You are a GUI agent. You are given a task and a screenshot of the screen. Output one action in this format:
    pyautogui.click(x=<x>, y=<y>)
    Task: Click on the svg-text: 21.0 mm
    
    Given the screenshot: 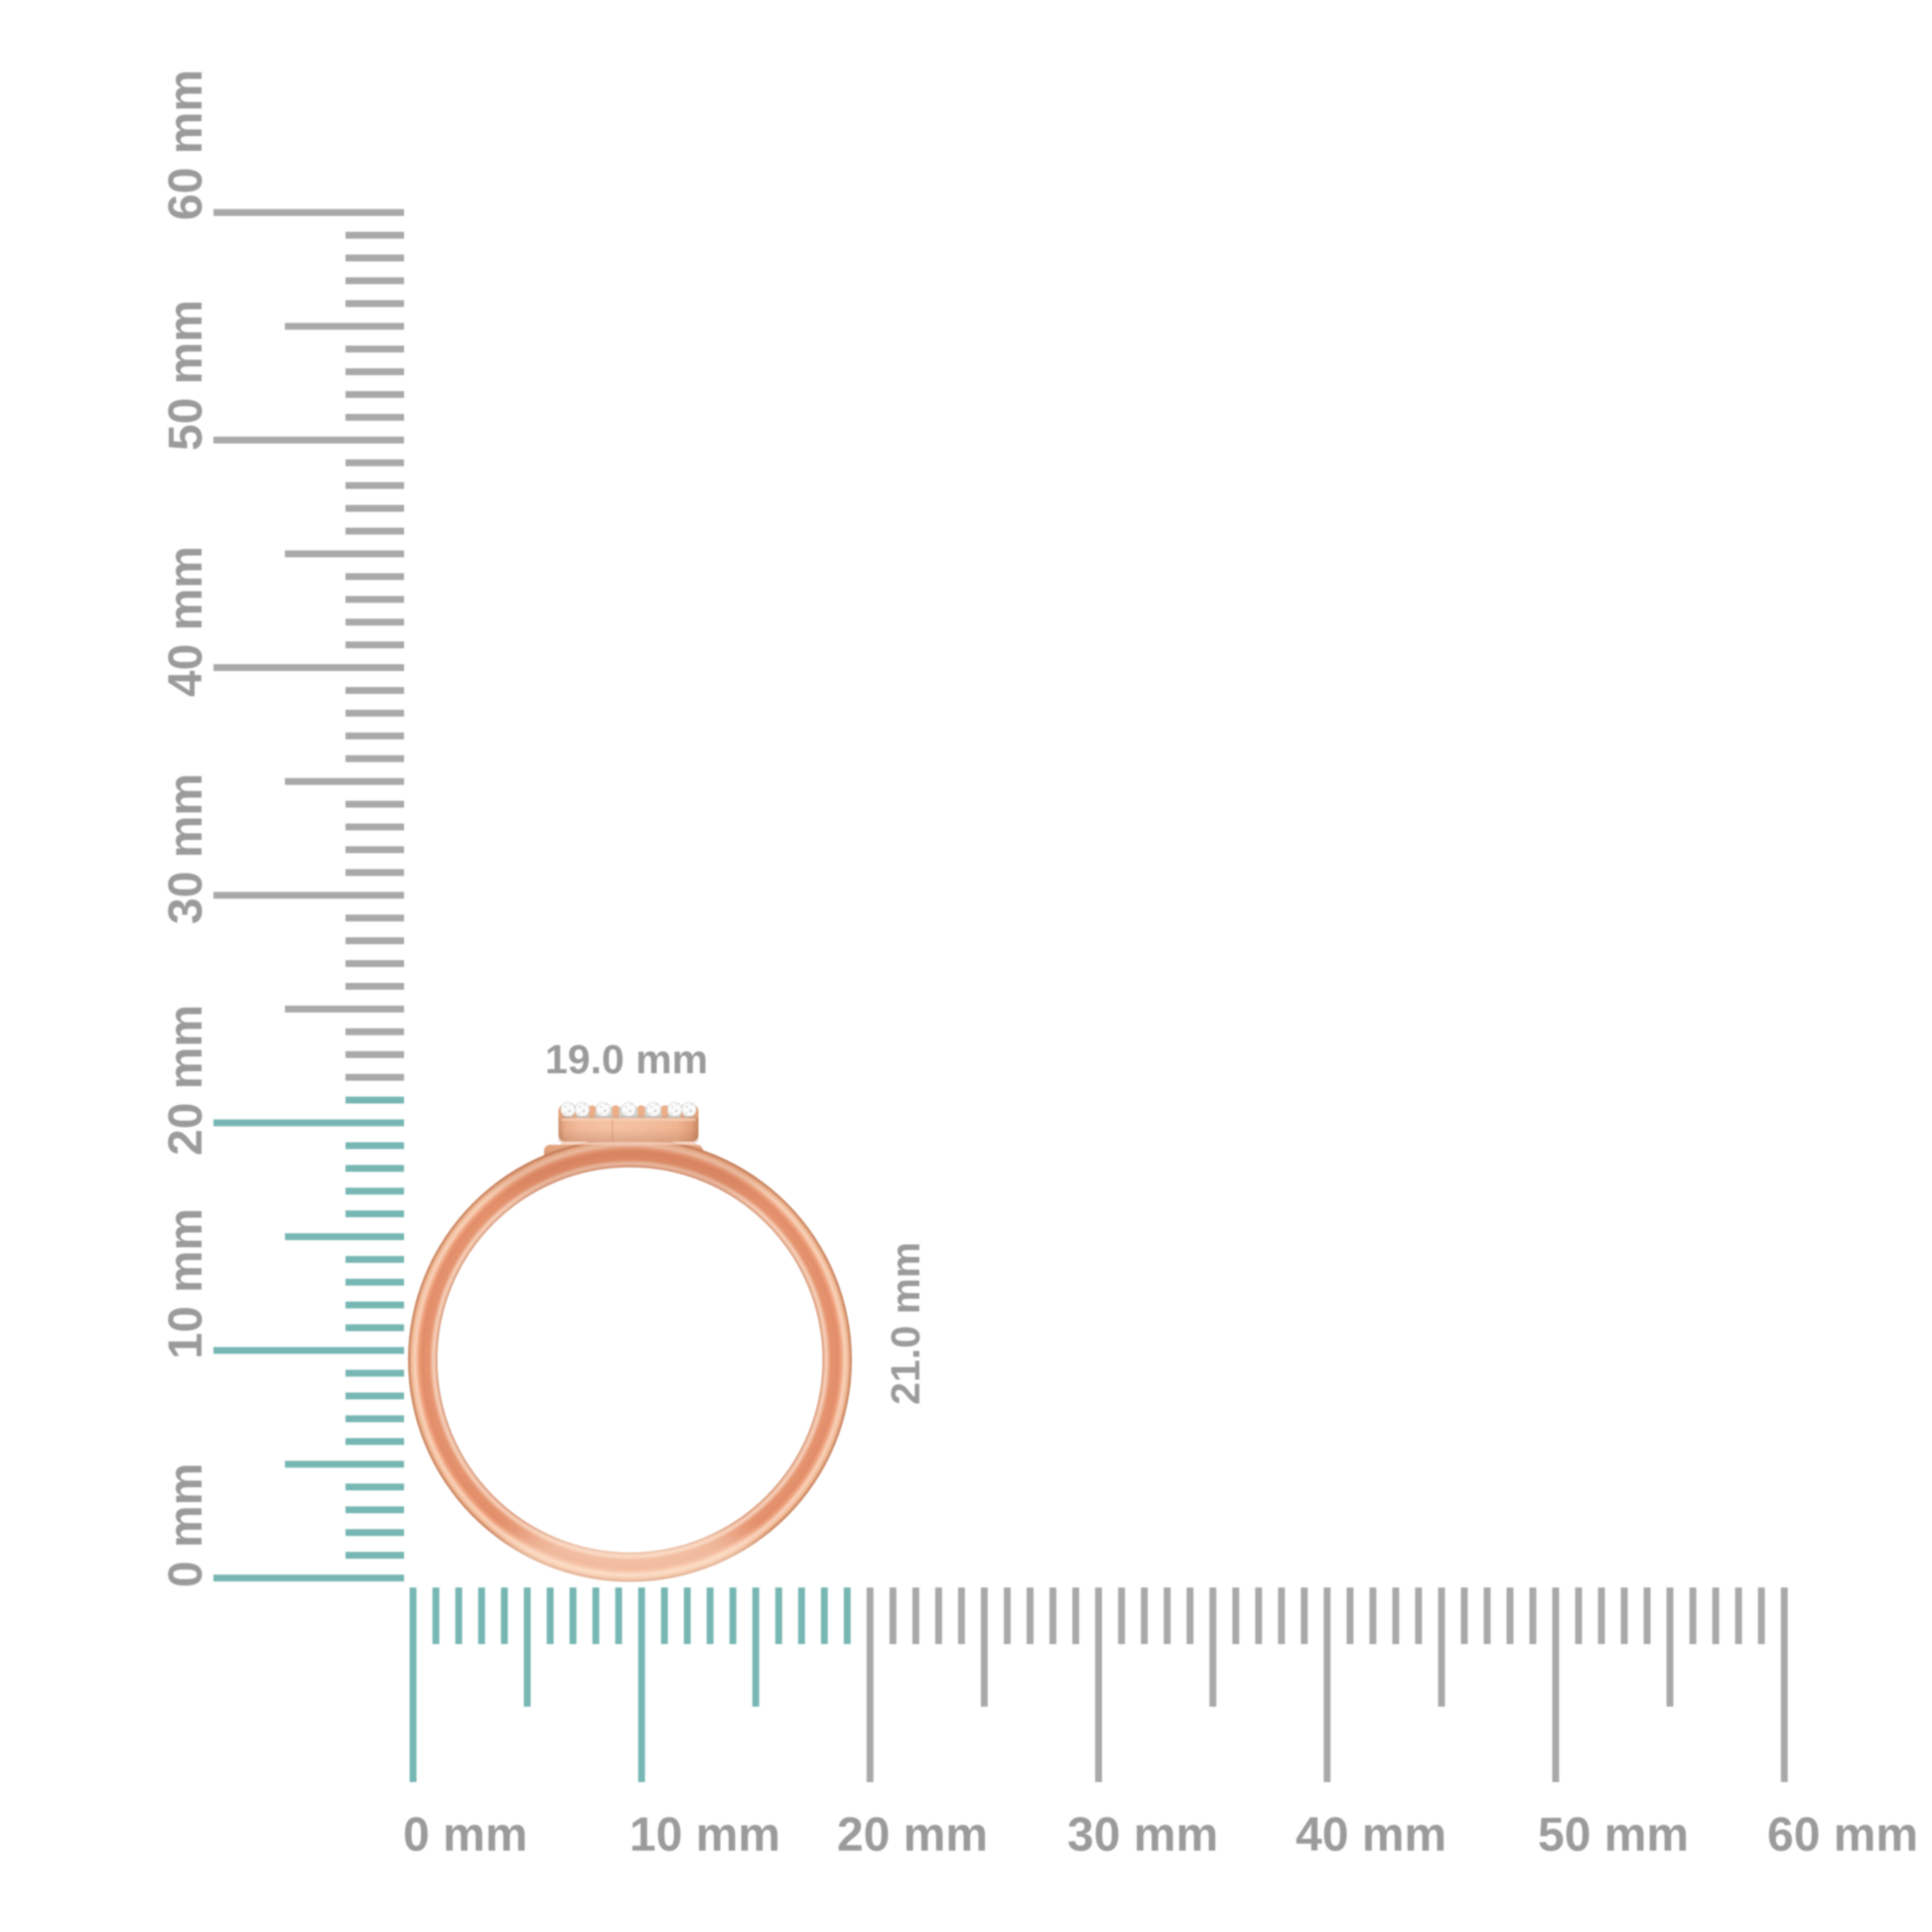 What is the action you would take?
    pyautogui.click(x=906, y=1324)
    